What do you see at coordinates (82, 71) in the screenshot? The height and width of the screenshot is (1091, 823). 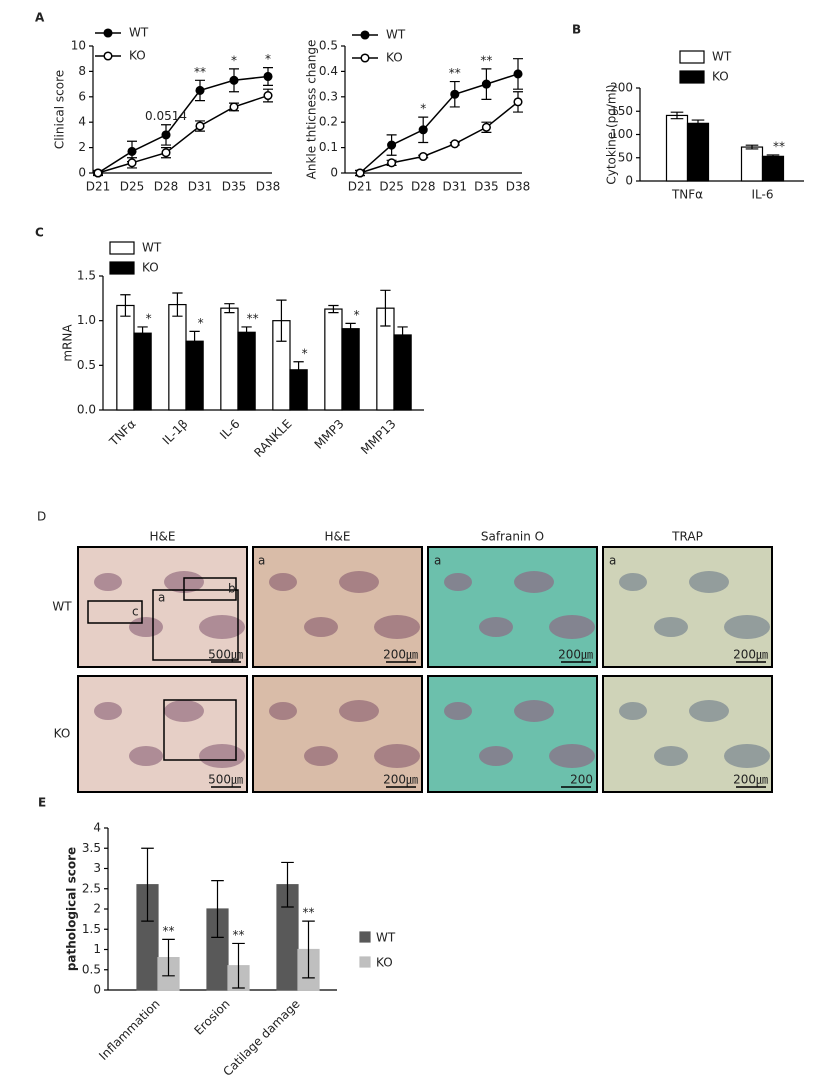 I see `y-tick-label: 8` at bounding box center [82, 71].